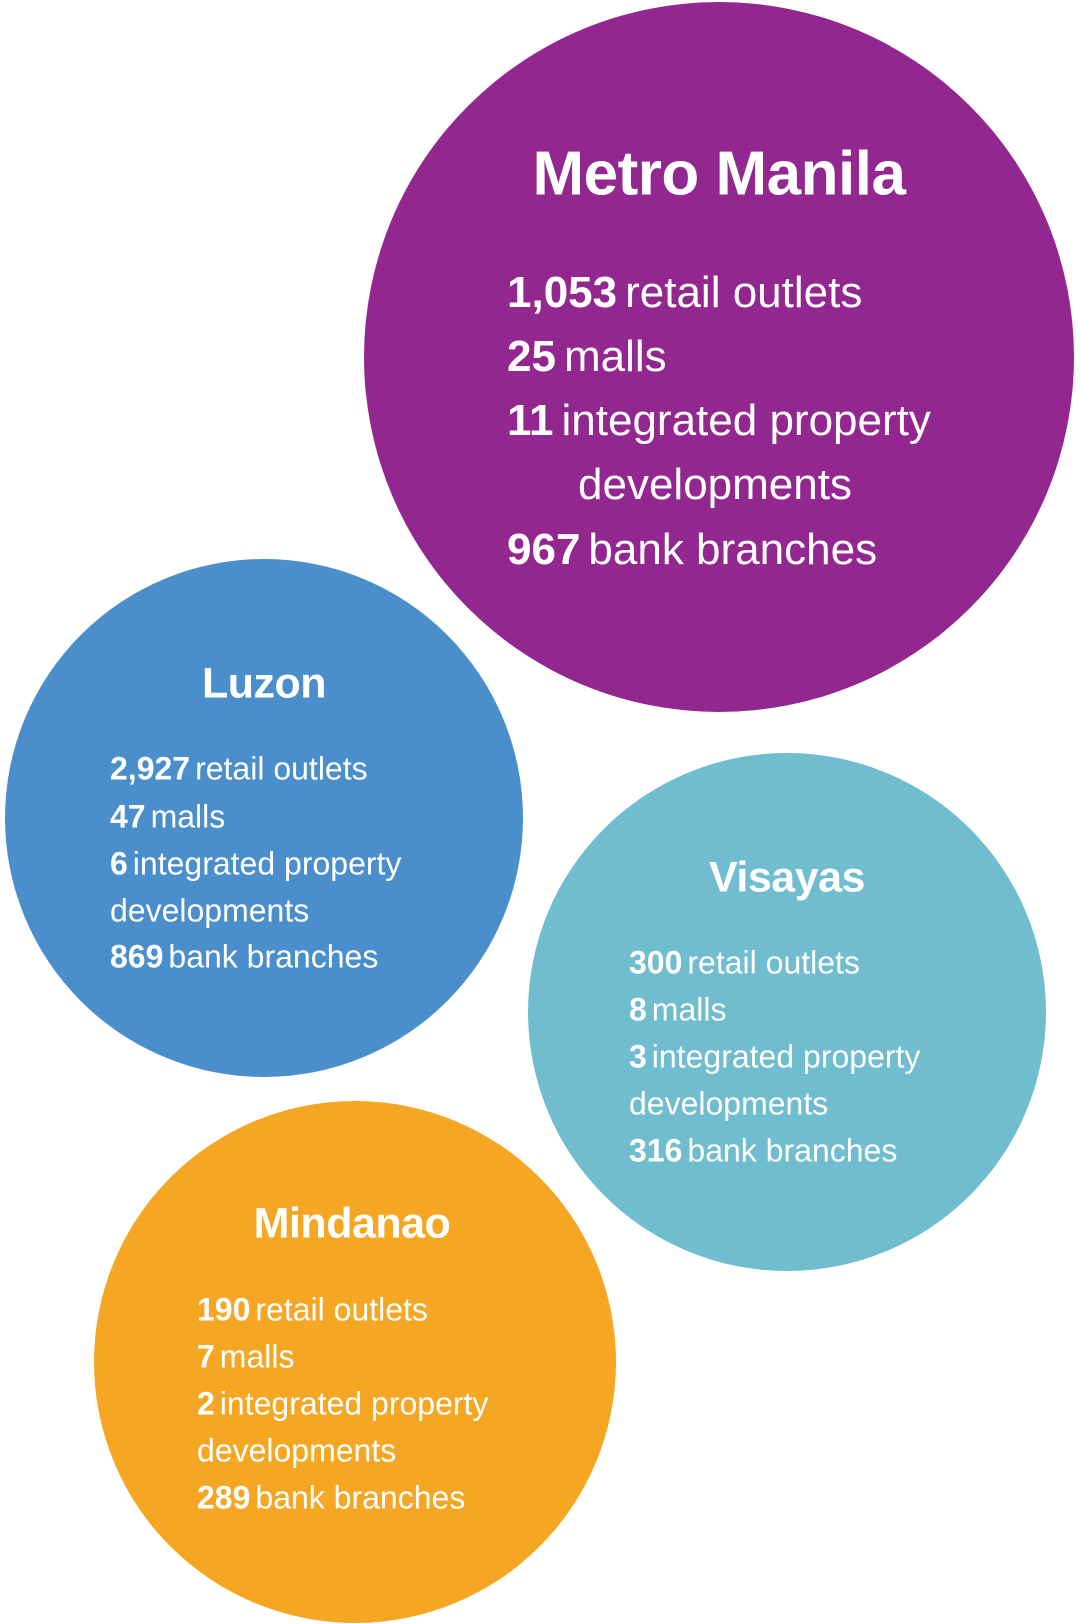 Image resolution: width=1080 pixels, height=1624 pixels. I want to click on region-title: Luzon, so click(264, 683).